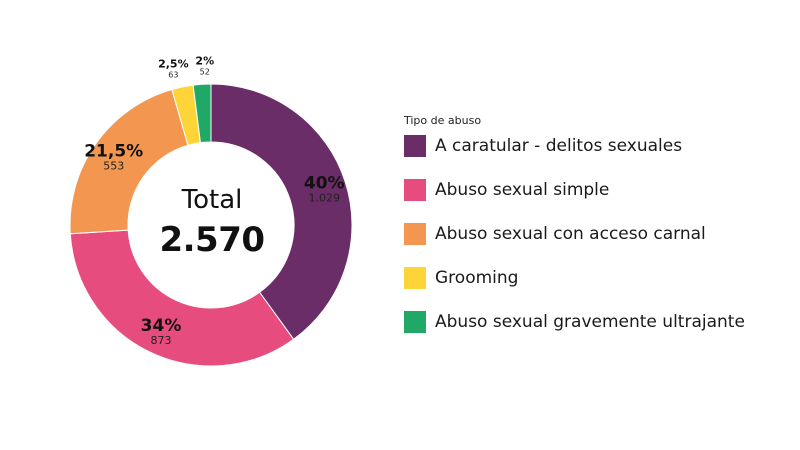 The image size is (800, 450). Describe the element at coordinates (173, 74) in the screenshot. I see `slice-value-label: 63` at that location.